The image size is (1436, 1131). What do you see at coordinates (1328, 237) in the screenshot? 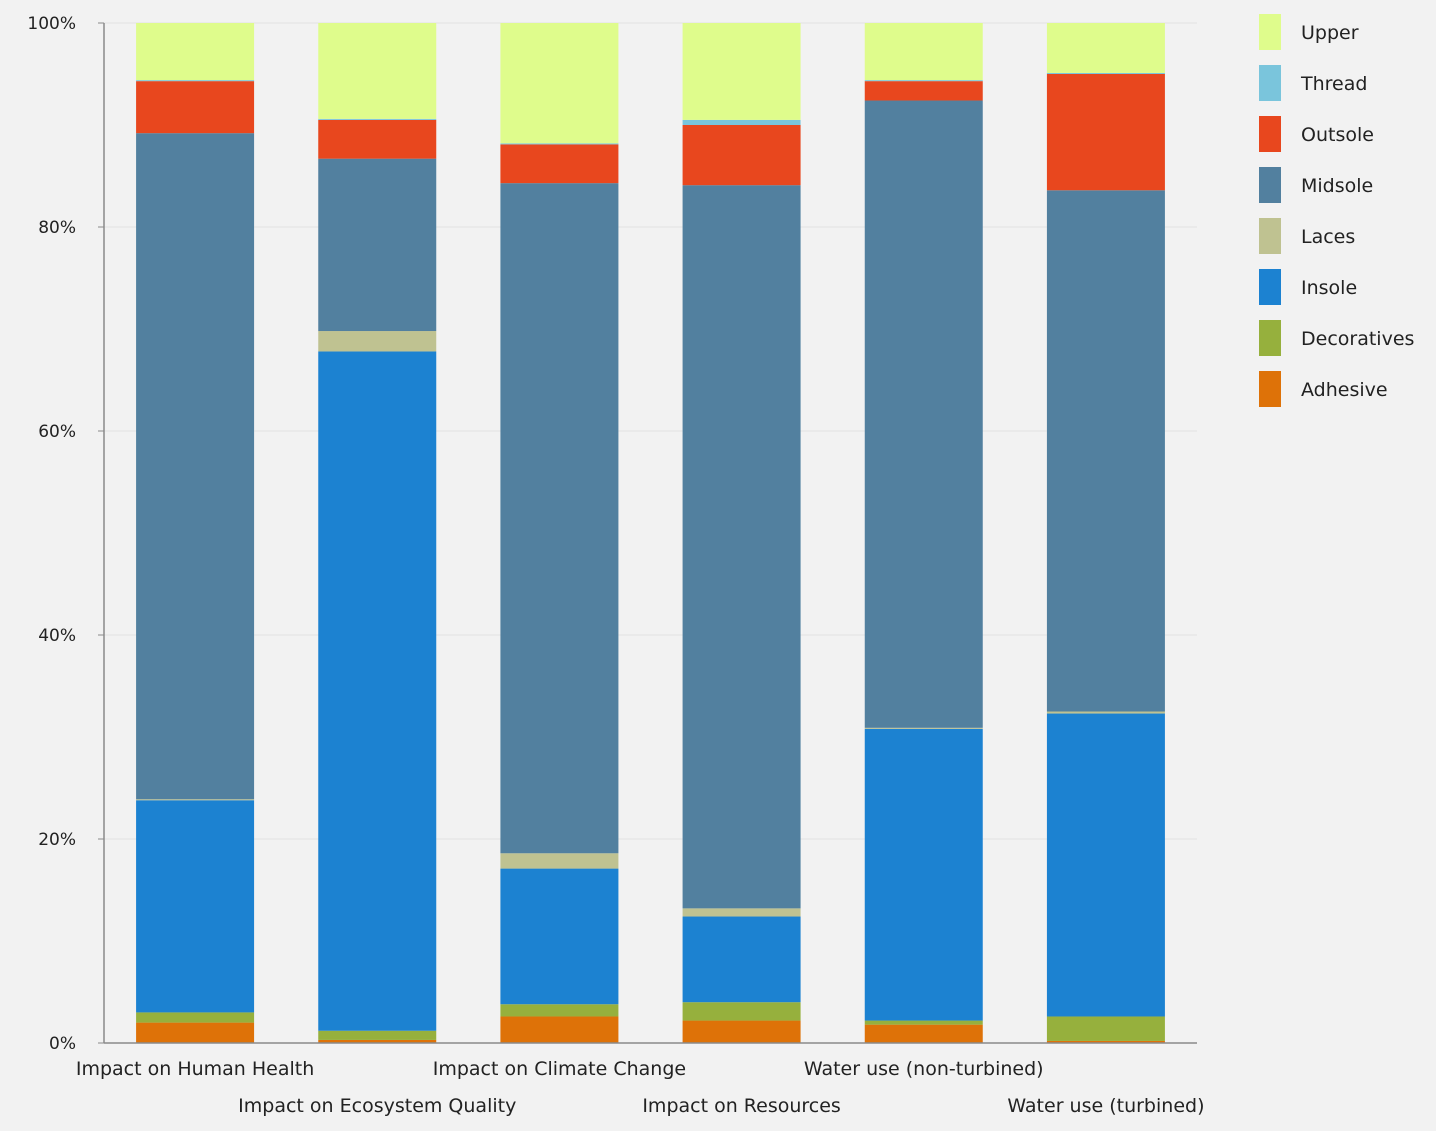
I see `legend-label-laces: Laces` at bounding box center [1328, 237].